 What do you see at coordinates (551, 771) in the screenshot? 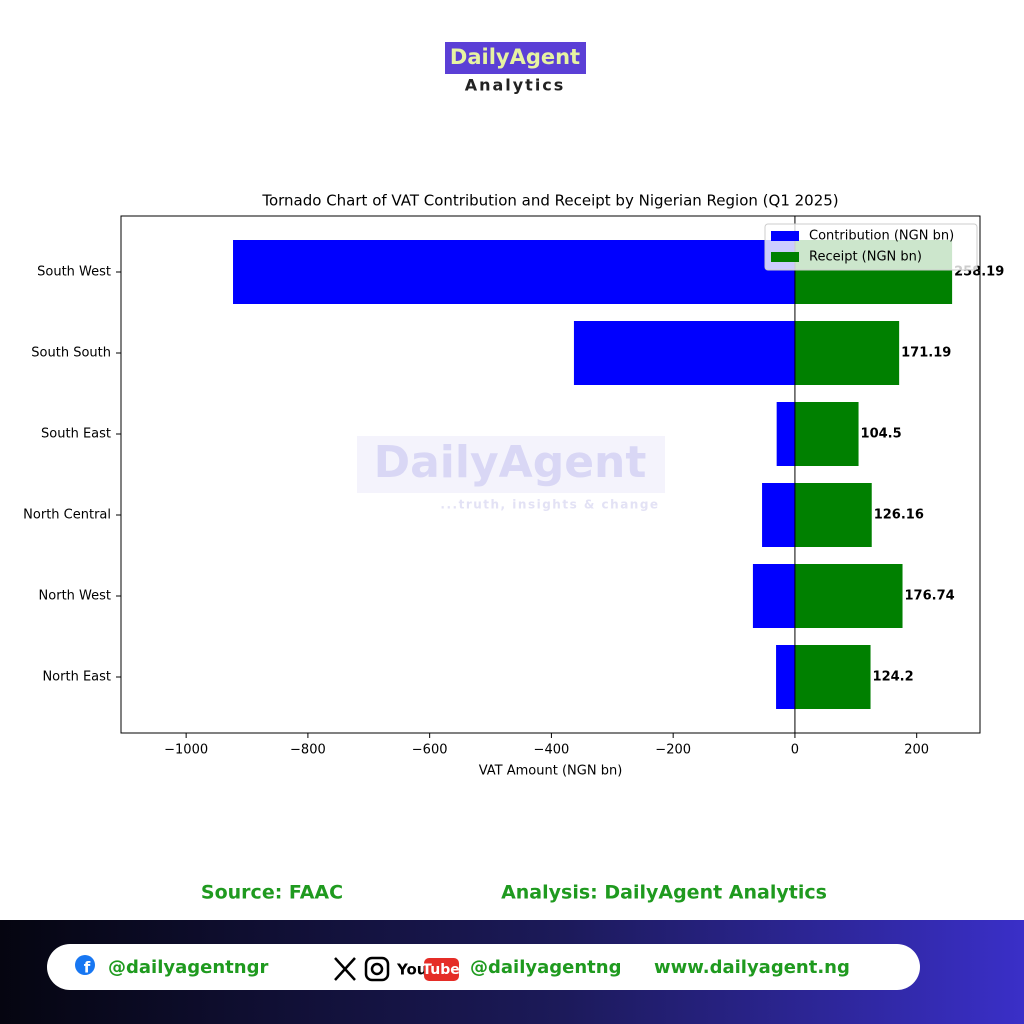
I see `x-axis-label: VAT Amount (NGN bn)` at bounding box center [551, 771].